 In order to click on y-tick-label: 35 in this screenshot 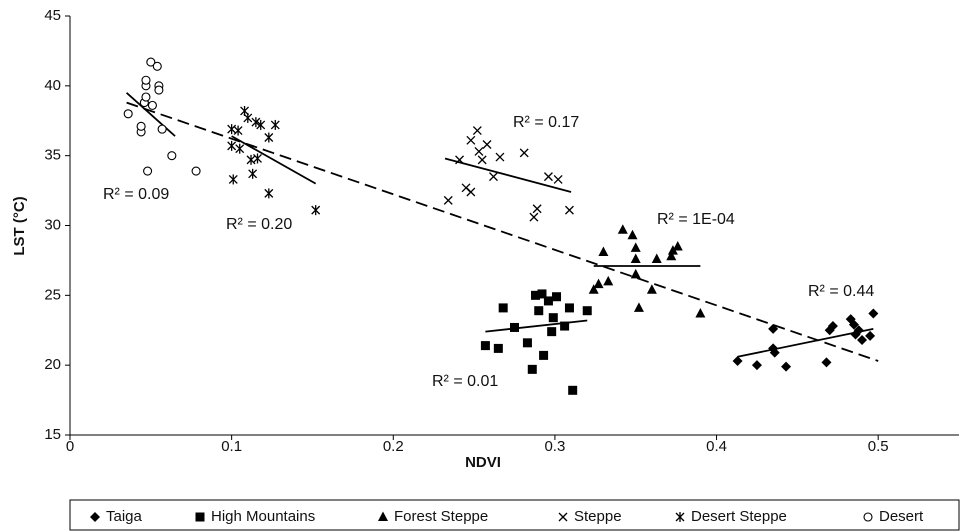, I will do `click(52, 155)`.